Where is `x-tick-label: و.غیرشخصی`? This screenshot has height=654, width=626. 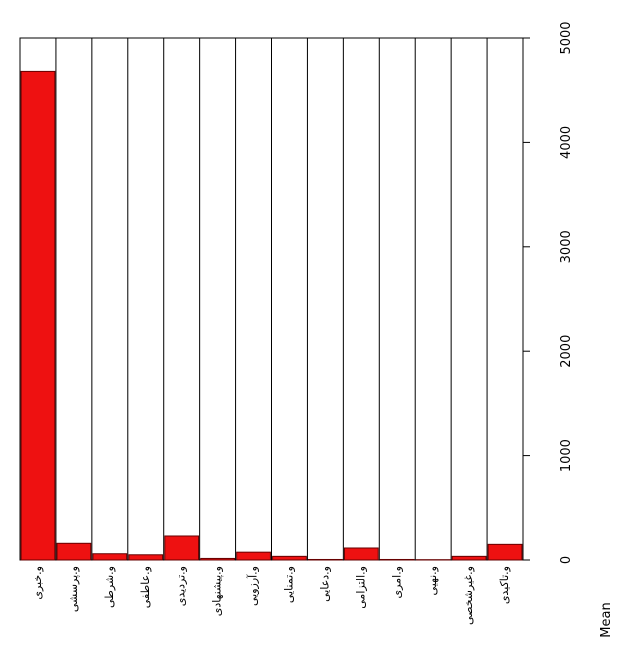
x-tick-label: و.غیرشخصی is located at coordinates (468, 595).